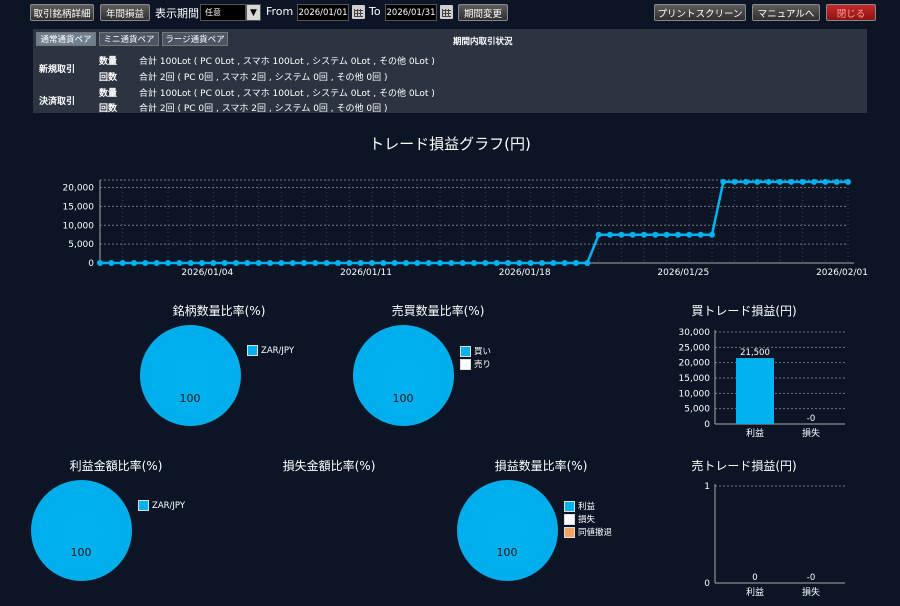  I want to click on from-calendar-icon, so click(358, 12).